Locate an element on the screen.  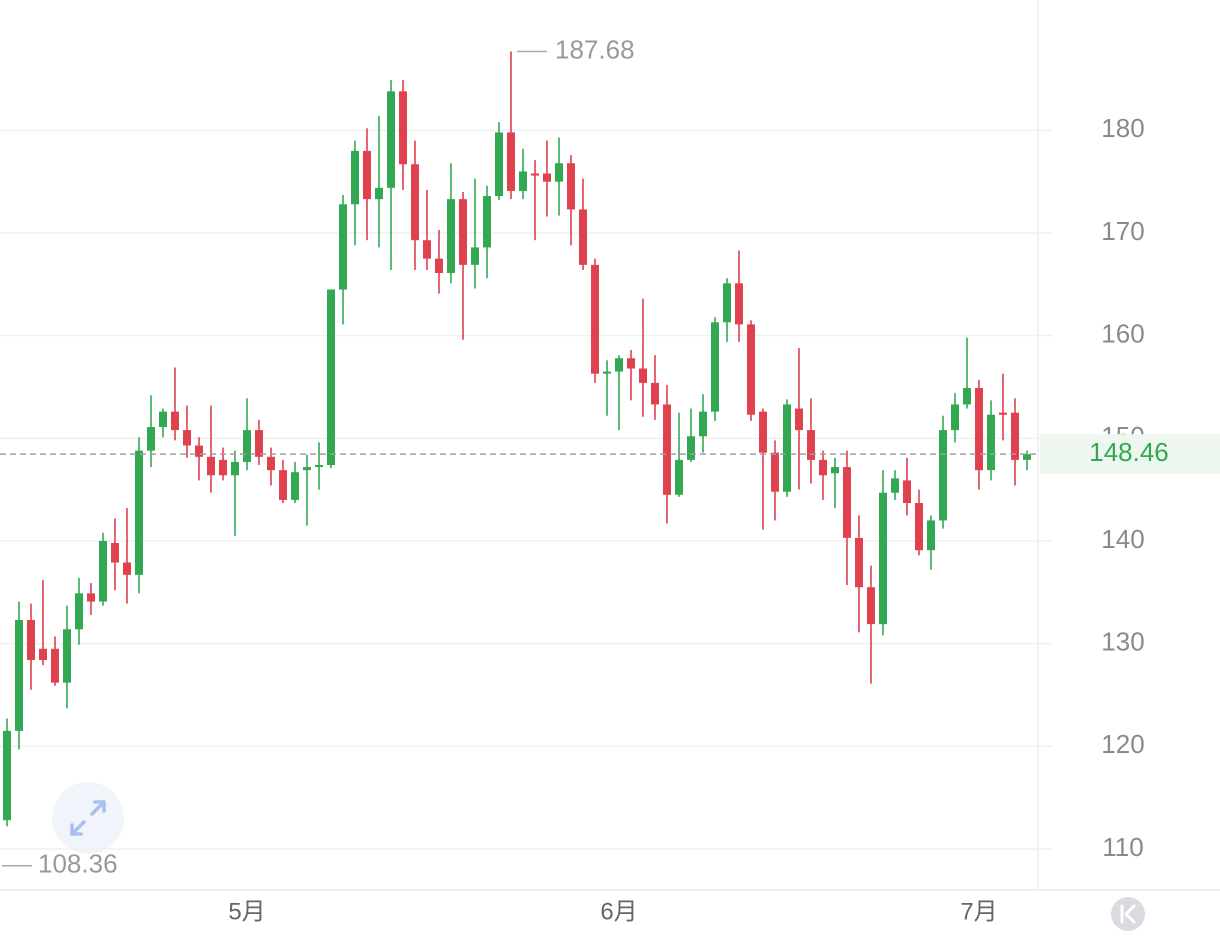
y-tick-label: 130 is located at coordinates (1122, 642).